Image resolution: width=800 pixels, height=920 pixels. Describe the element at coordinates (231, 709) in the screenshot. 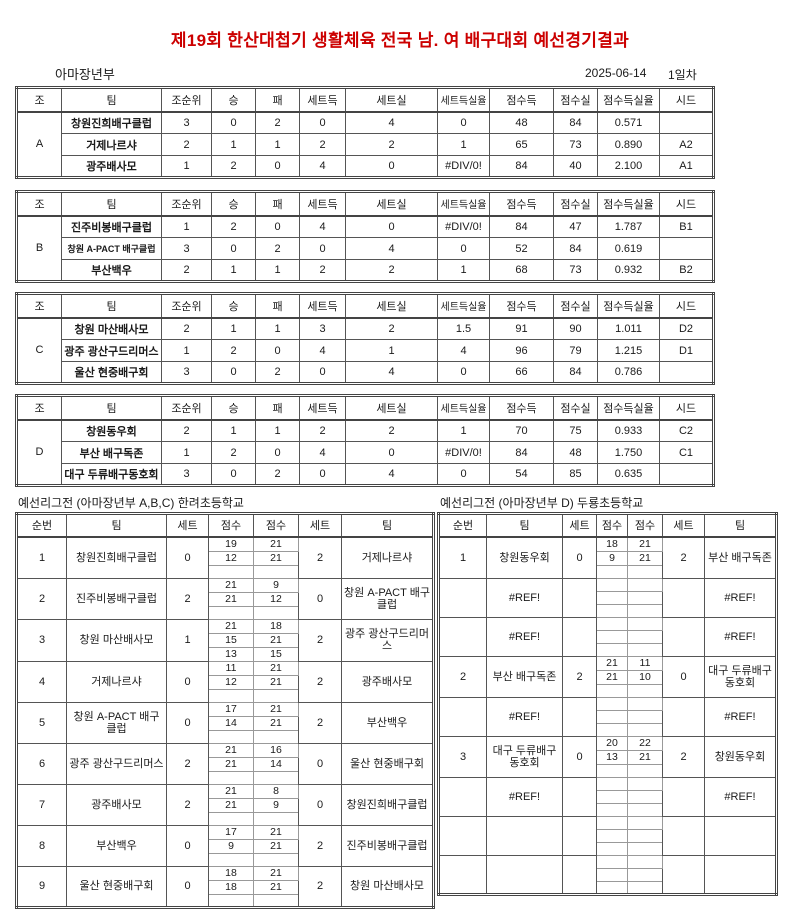

I see `score-cell: 17` at that location.